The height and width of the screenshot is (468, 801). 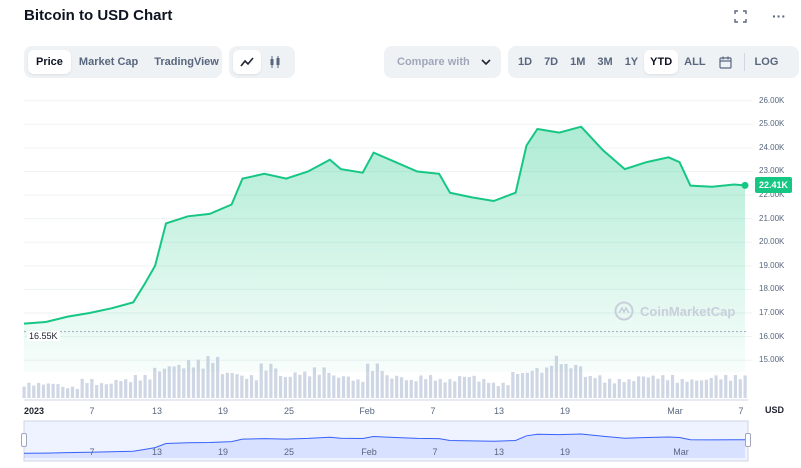 I want to click on range-1d: 1D, so click(x=525, y=62).